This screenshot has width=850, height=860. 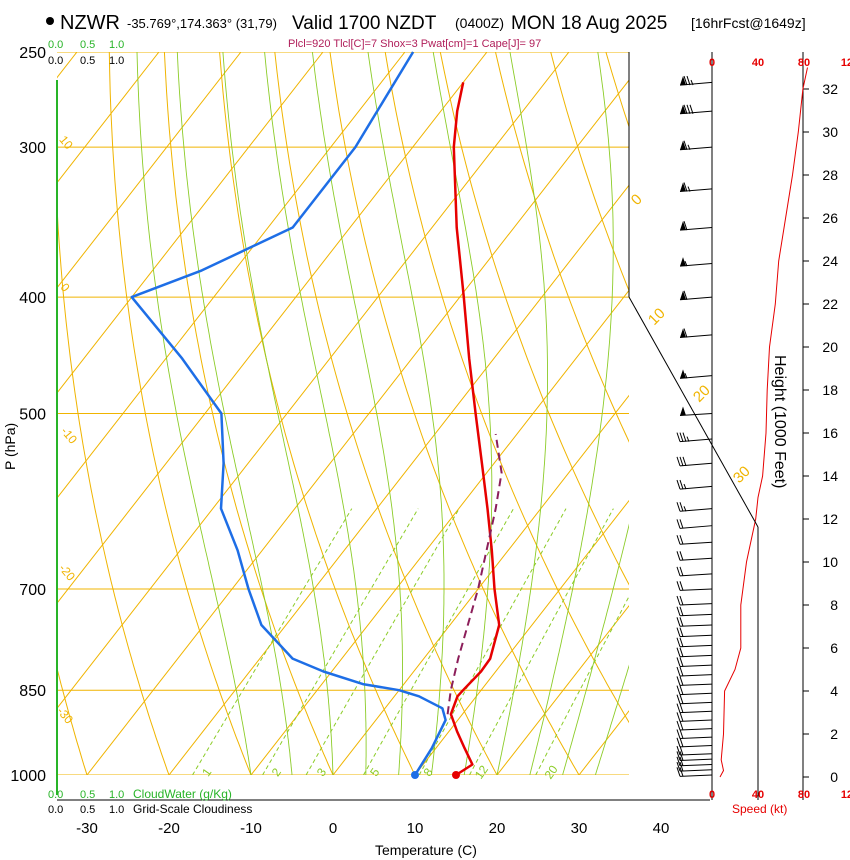 What do you see at coordinates (830, 304) in the screenshot?
I see `height-tick-label: 22` at bounding box center [830, 304].